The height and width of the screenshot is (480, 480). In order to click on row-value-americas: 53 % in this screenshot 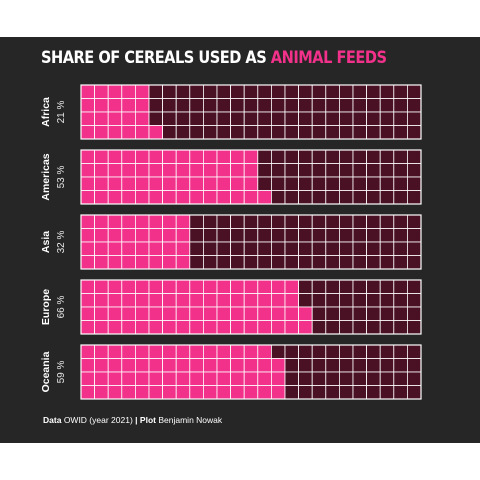, I will do `click(61, 176)`.